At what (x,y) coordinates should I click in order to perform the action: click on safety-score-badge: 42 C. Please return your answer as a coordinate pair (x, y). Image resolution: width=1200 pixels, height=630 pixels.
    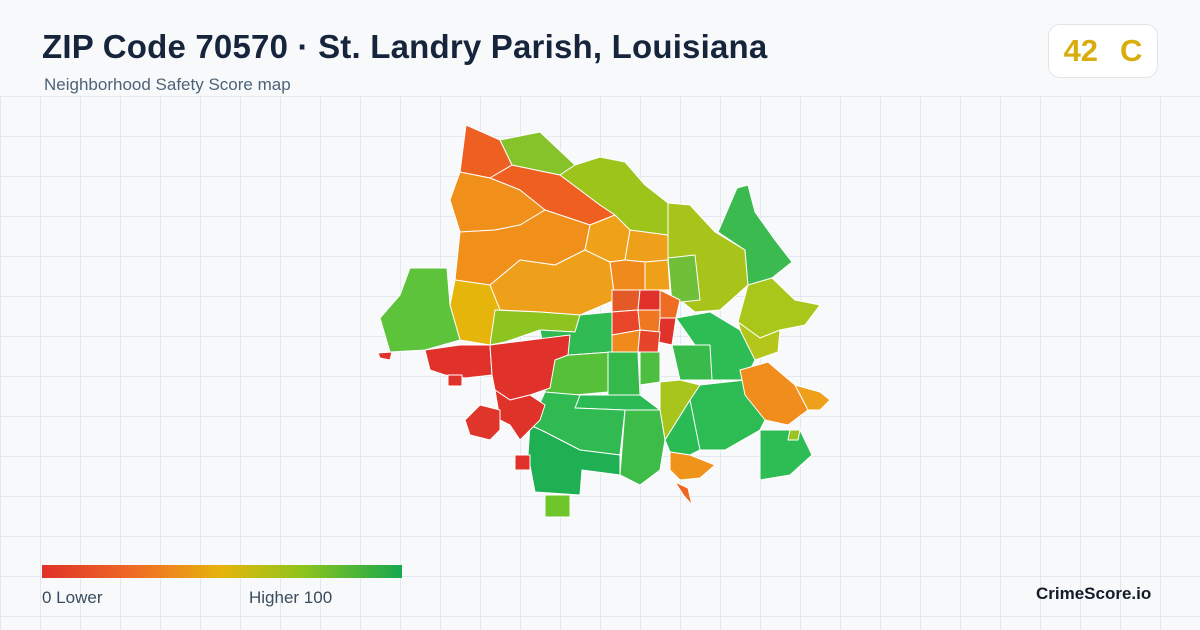
    Looking at the image, I should click on (1103, 51).